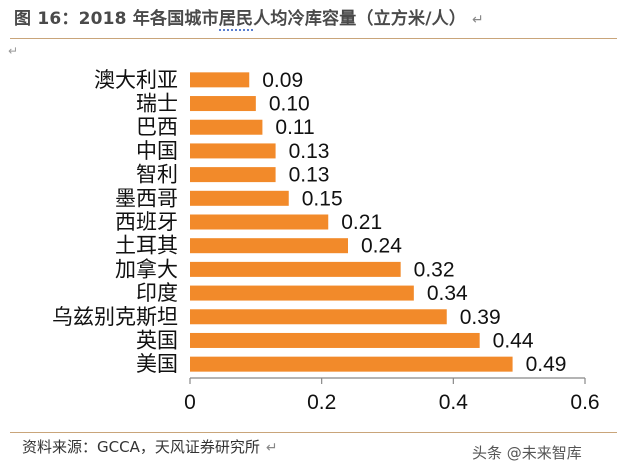 The width and height of the screenshot is (621, 474). Describe the element at coordinates (322, 198) in the screenshot. I see `value-label-5: 0.15` at that location.